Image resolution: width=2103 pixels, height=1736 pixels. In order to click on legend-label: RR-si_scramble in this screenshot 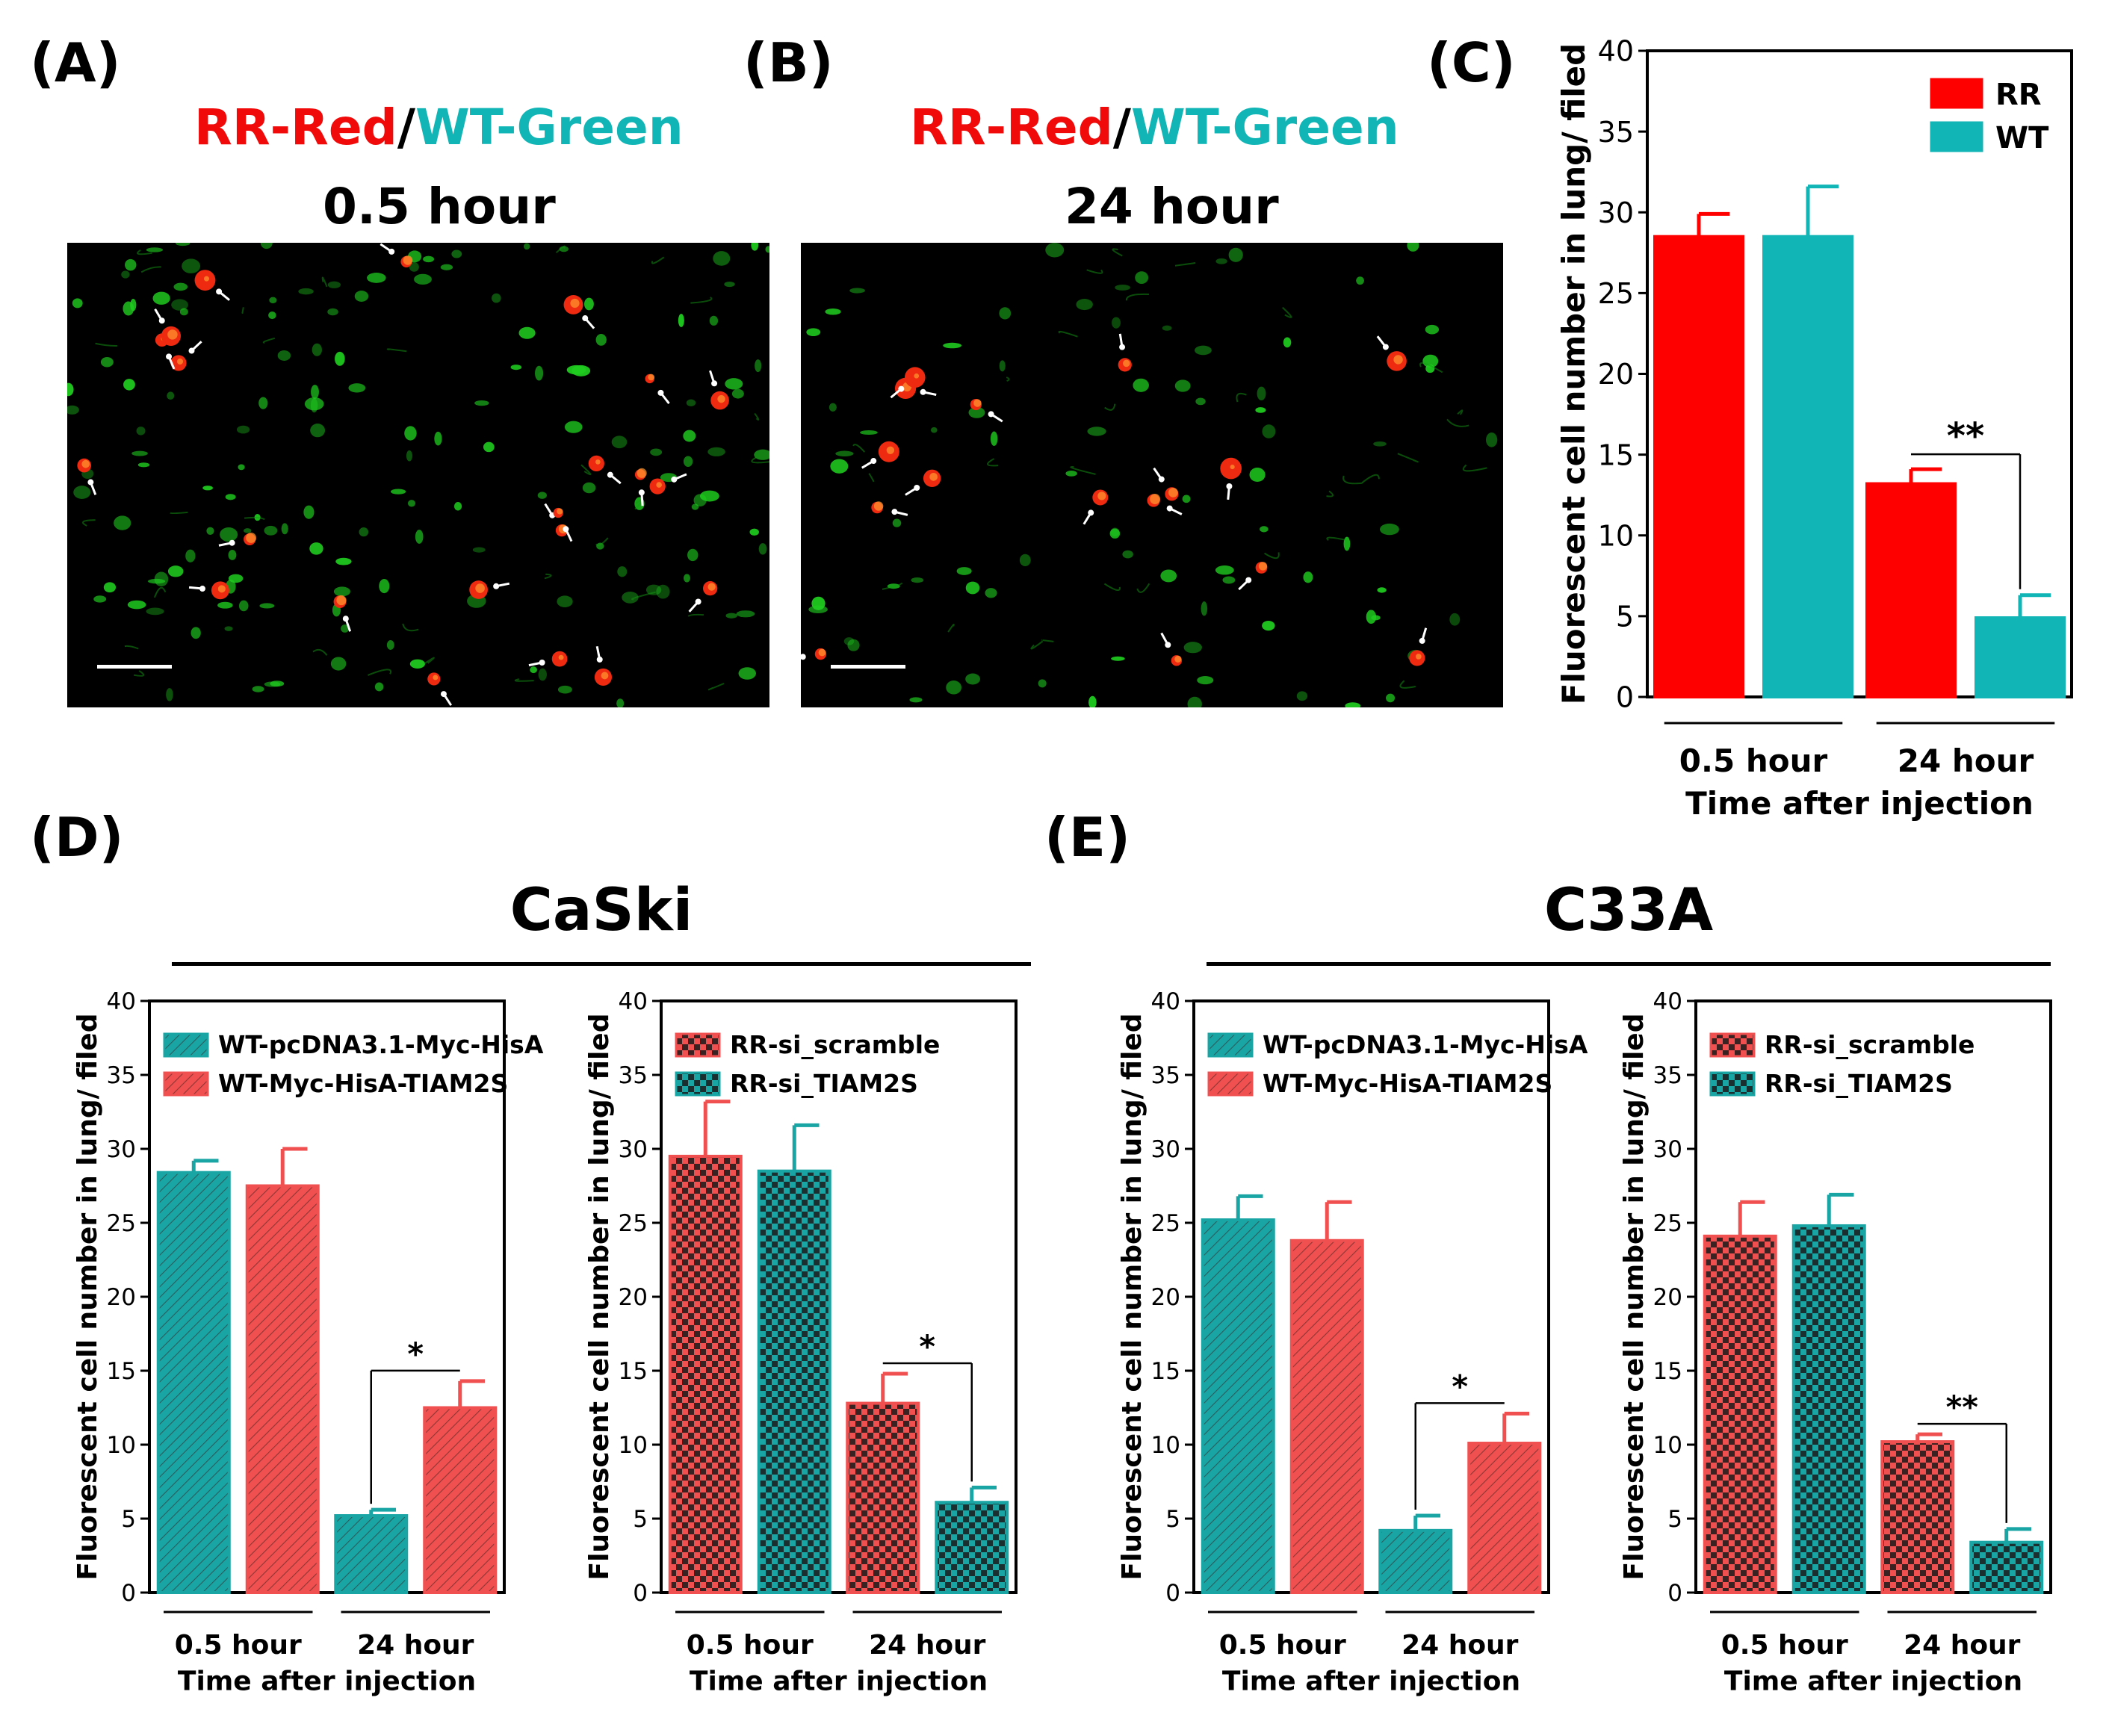, I will do `click(1870, 1044)`.